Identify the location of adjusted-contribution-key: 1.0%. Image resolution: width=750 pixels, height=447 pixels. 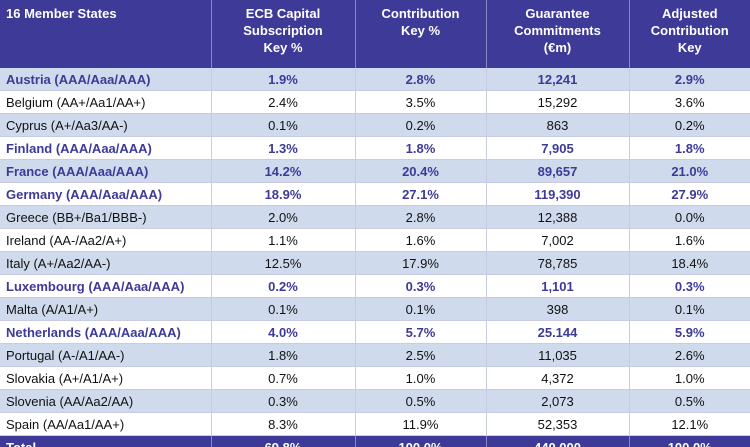
(689, 378).